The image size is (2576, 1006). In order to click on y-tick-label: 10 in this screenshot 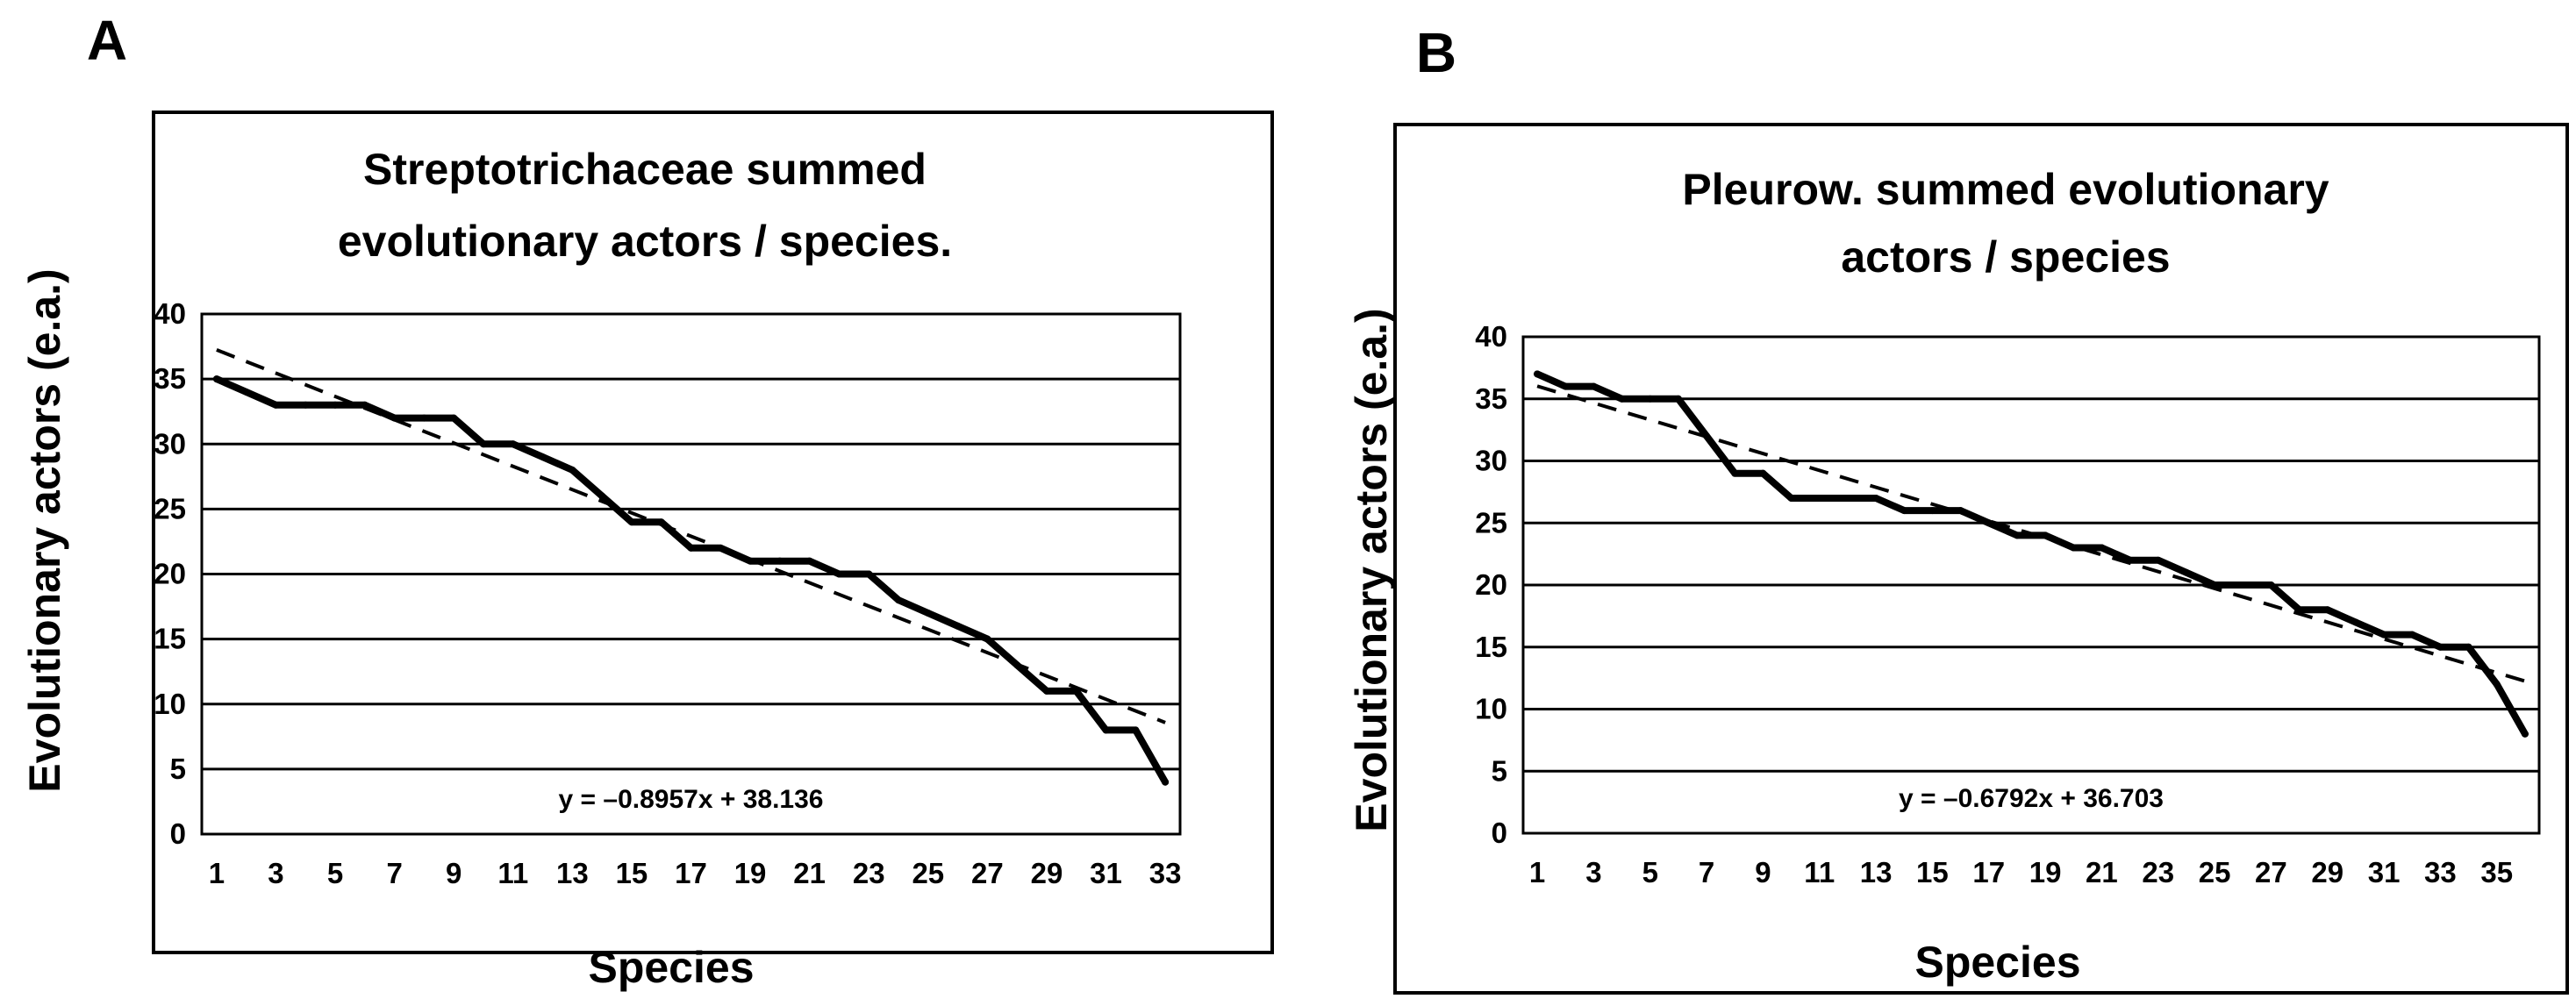, I will do `click(1491, 709)`.